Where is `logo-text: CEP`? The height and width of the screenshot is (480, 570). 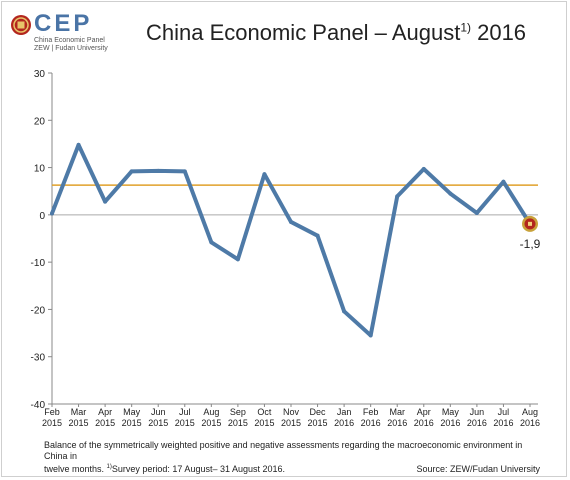
logo-text: CEP is located at coordinates (63, 23).